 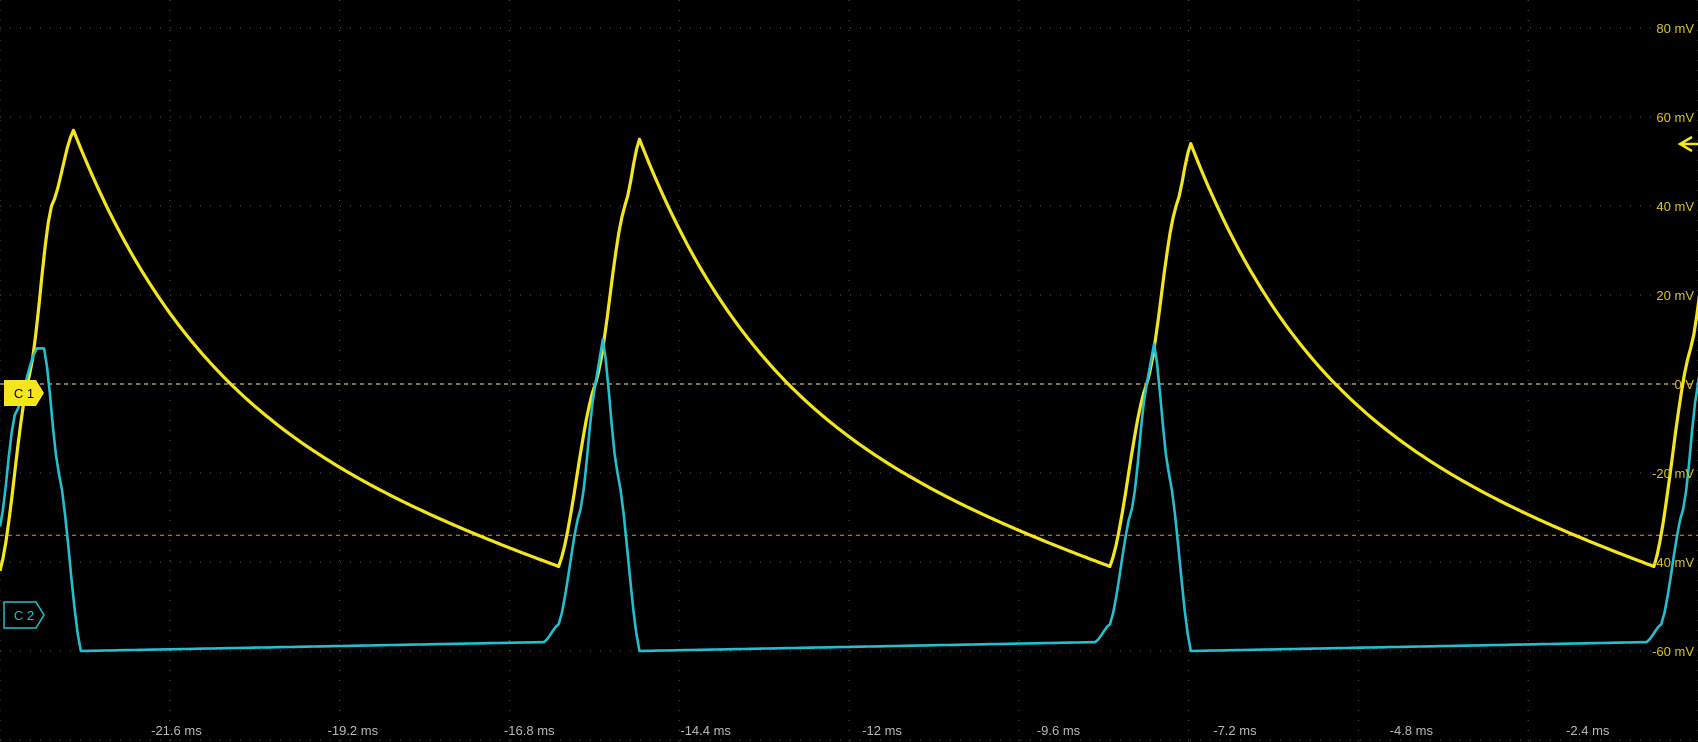 What do you see at coordinates (1675, 295) in the screenshot?
I see `y-tick-label: 20 mV` at bounding box center [1675, 295].